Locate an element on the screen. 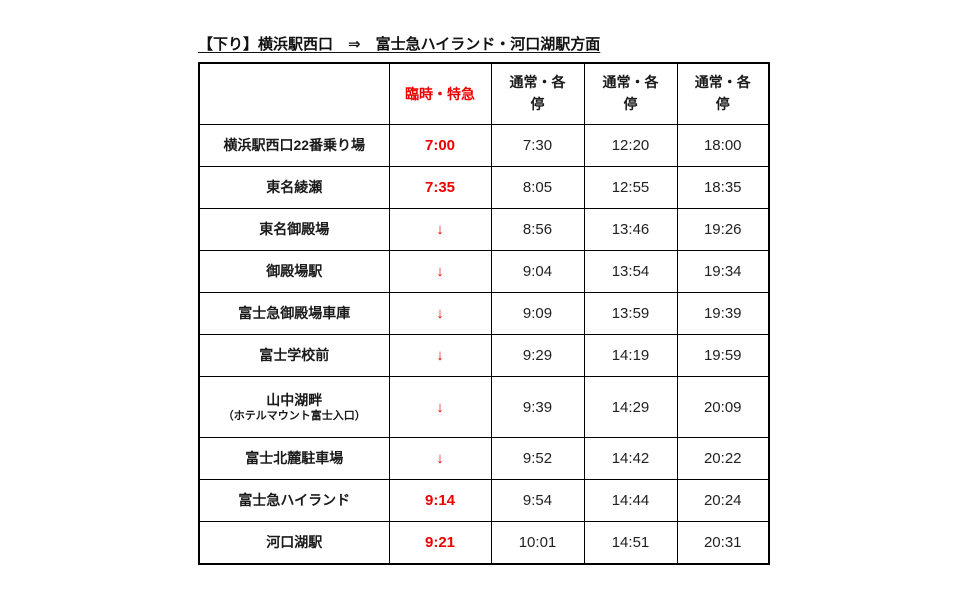 Image resolution: width=968 pixels, height=605 pixels. regular-time-cell: 9:04 is located at coordinates (537, 271).